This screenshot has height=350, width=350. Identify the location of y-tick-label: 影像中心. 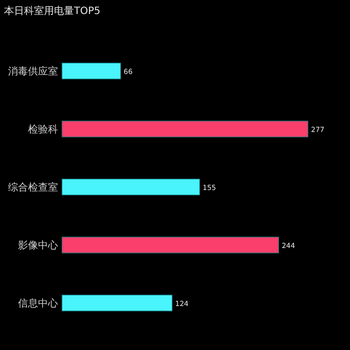
(38, 246).